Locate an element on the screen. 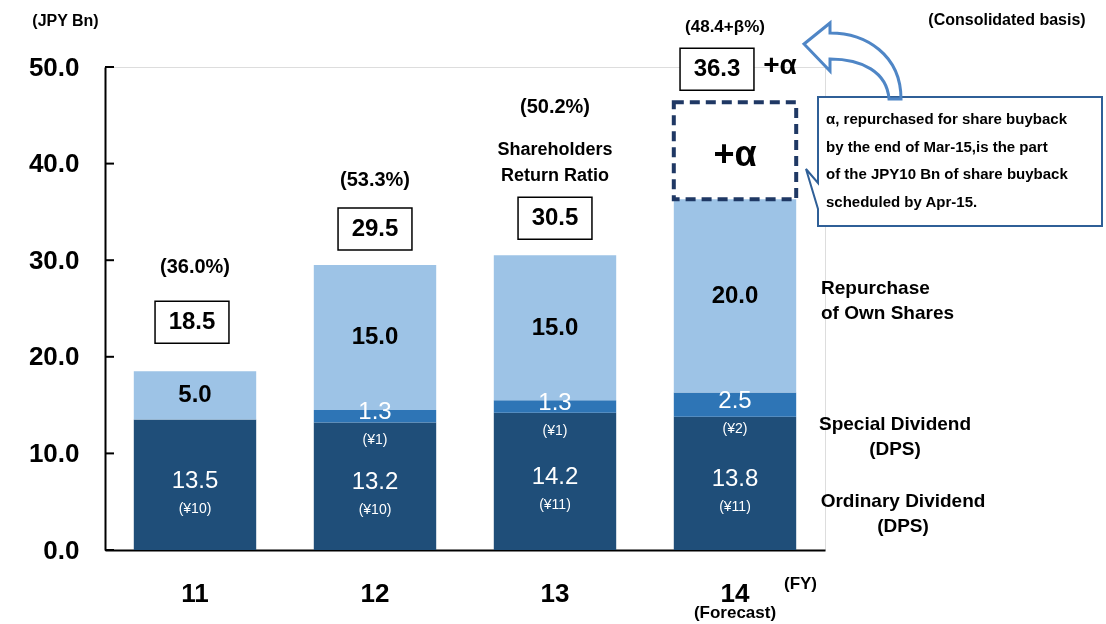  text: 13.5 (¥10) is located at coordinates (195, 490).